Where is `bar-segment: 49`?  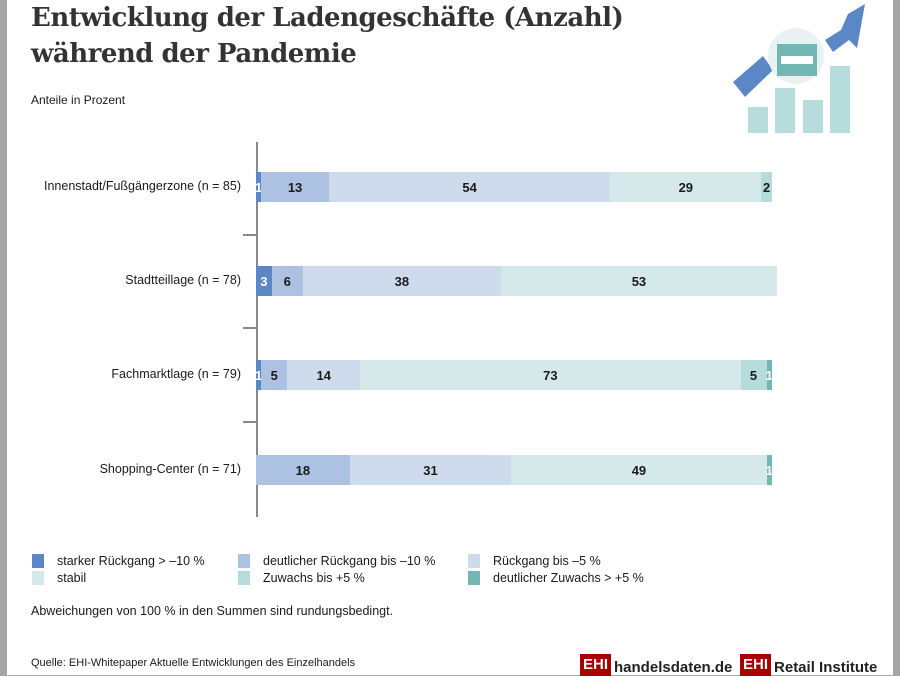 bar-segment: 49 is located at coordinates (639, 470).